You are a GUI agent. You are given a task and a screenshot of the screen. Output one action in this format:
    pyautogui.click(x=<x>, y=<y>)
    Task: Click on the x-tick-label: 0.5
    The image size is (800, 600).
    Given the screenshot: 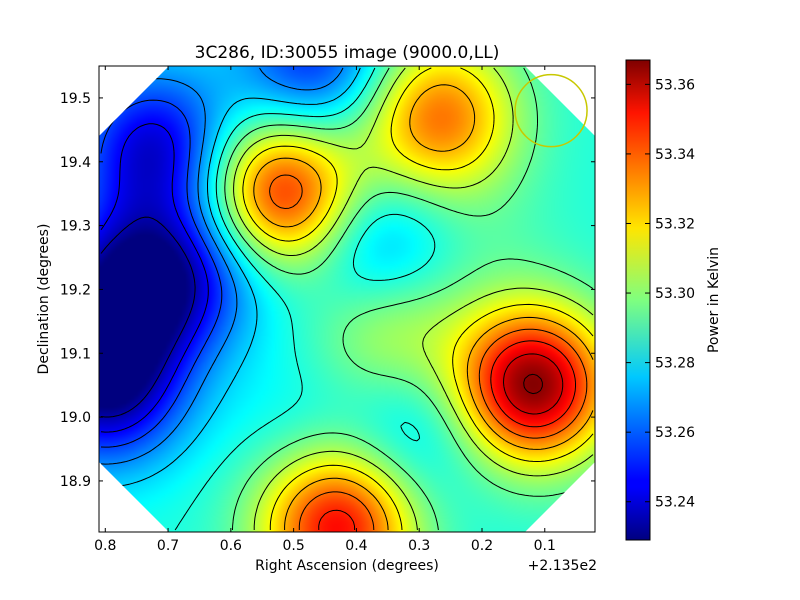 What is the action you would take?
    pyautogui.click(x=294, y=546)
    